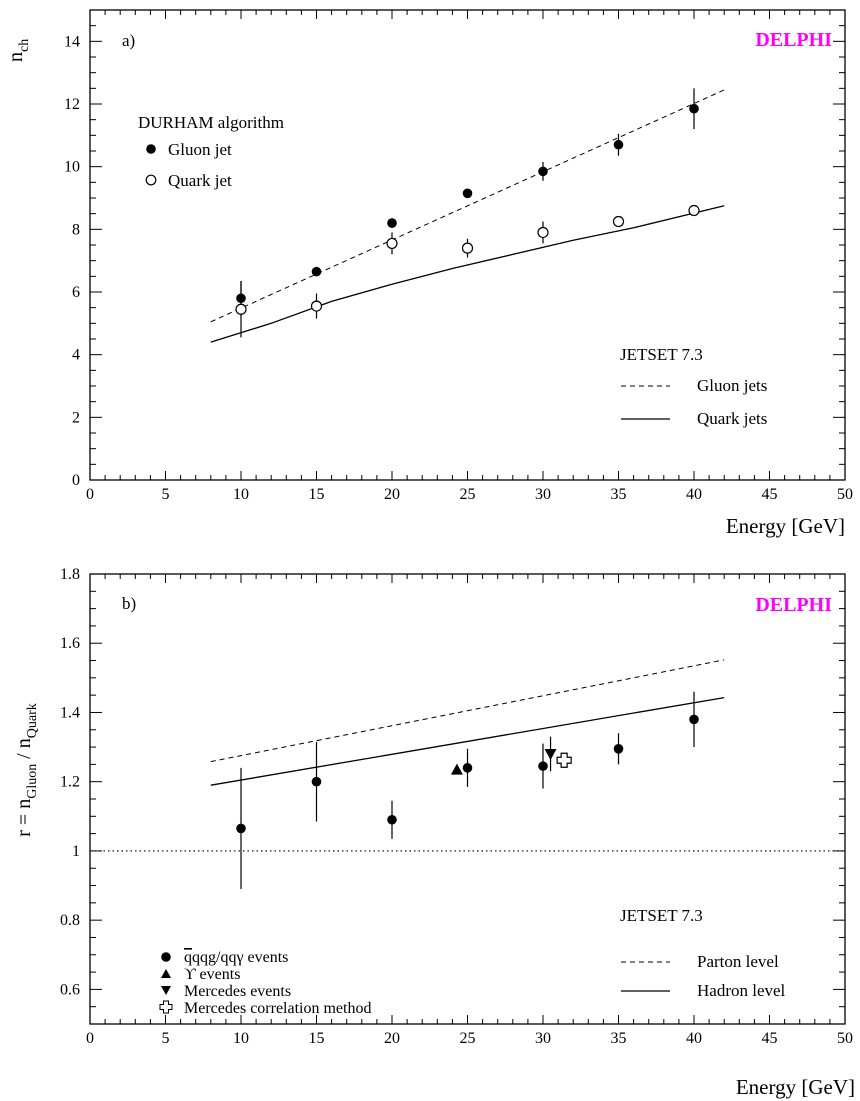  I want to click on legend-qqg-marker, so click(166, 957).